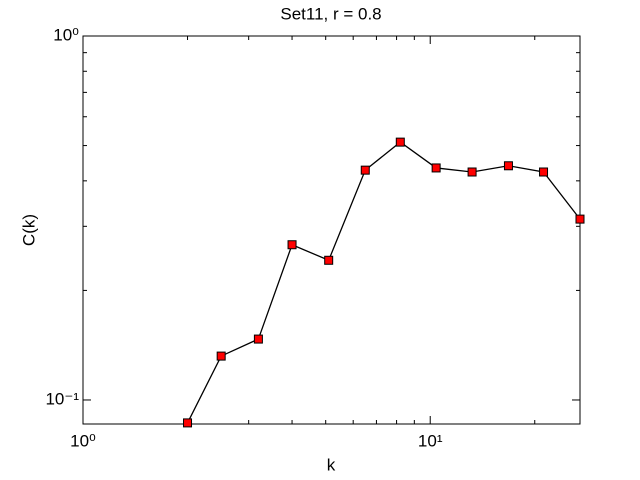 Image resolution: width=640 pixels, height=480 pixels. Describe the element at coordinates (430, 440) in the screenshot. I see `x-tick-label: 10¹` at that location.